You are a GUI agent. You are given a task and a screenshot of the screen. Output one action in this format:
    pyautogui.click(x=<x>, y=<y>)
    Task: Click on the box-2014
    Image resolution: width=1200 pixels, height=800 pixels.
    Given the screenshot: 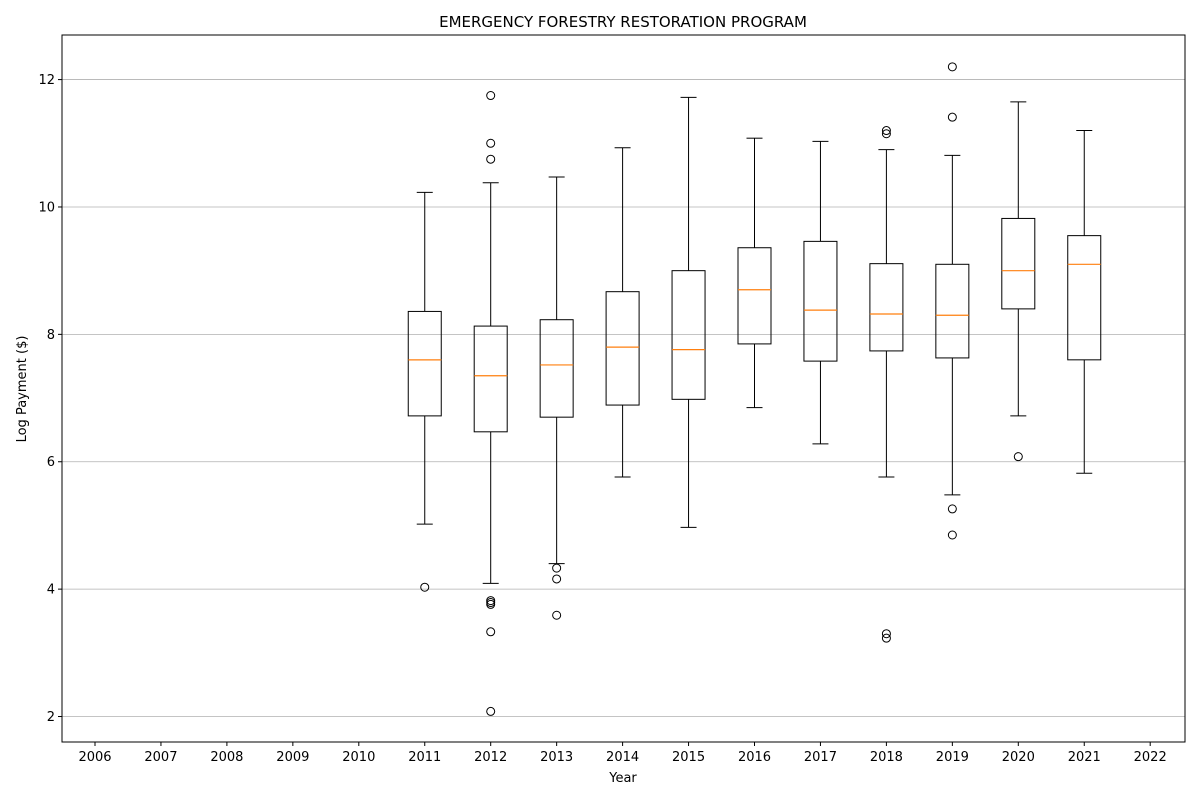 What is the action you would take?
    pyautogui.click(x=622, y=312)
    